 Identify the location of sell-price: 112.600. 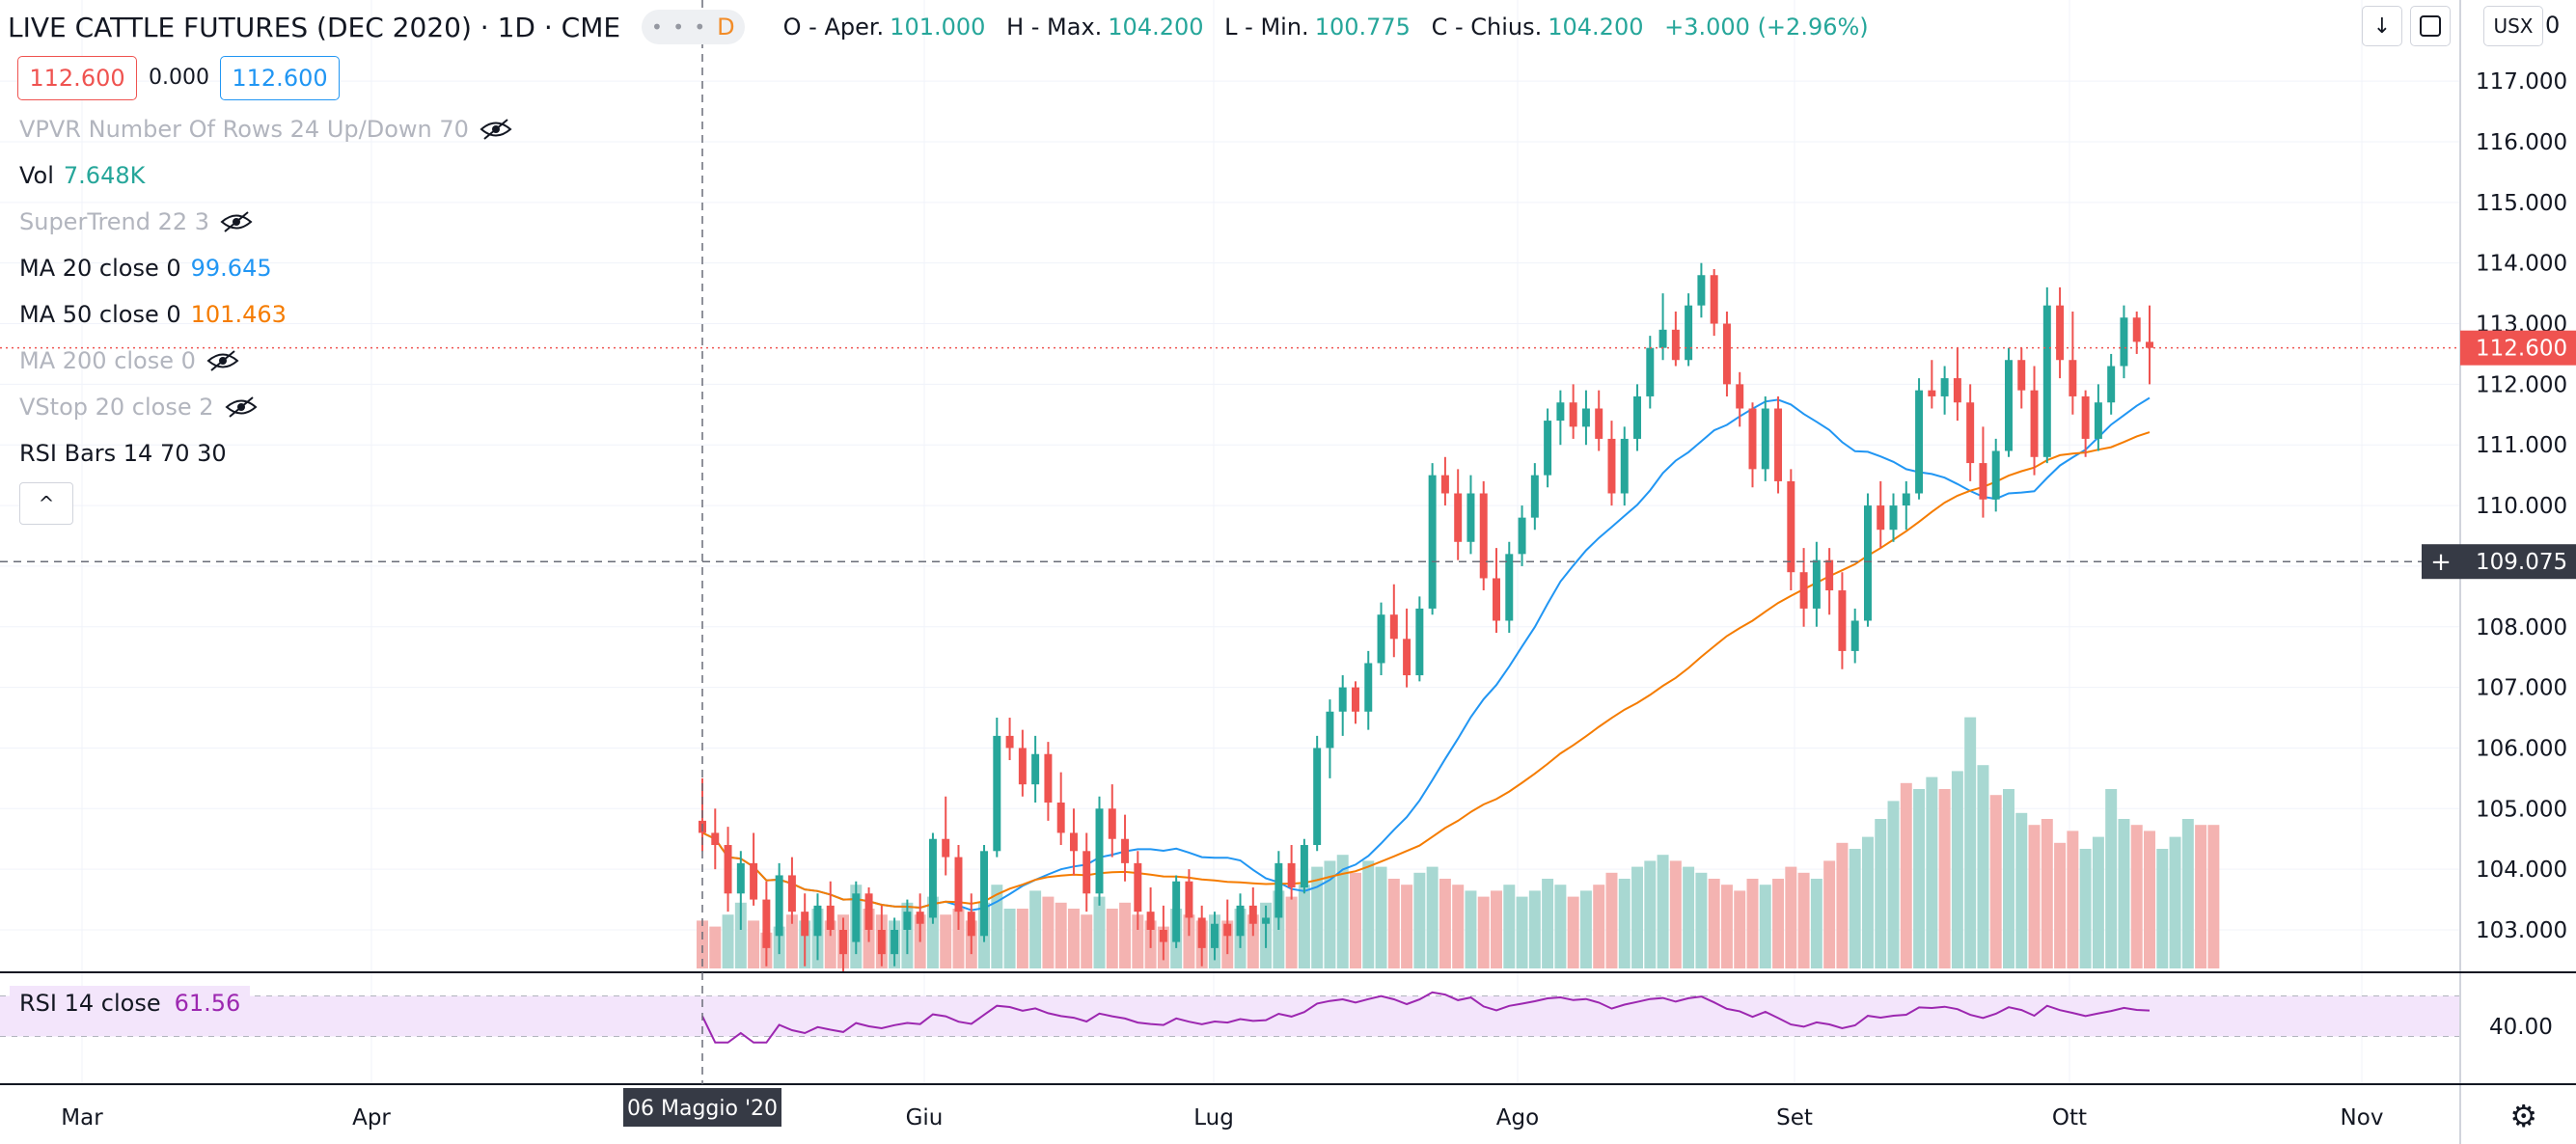
(77, 78).